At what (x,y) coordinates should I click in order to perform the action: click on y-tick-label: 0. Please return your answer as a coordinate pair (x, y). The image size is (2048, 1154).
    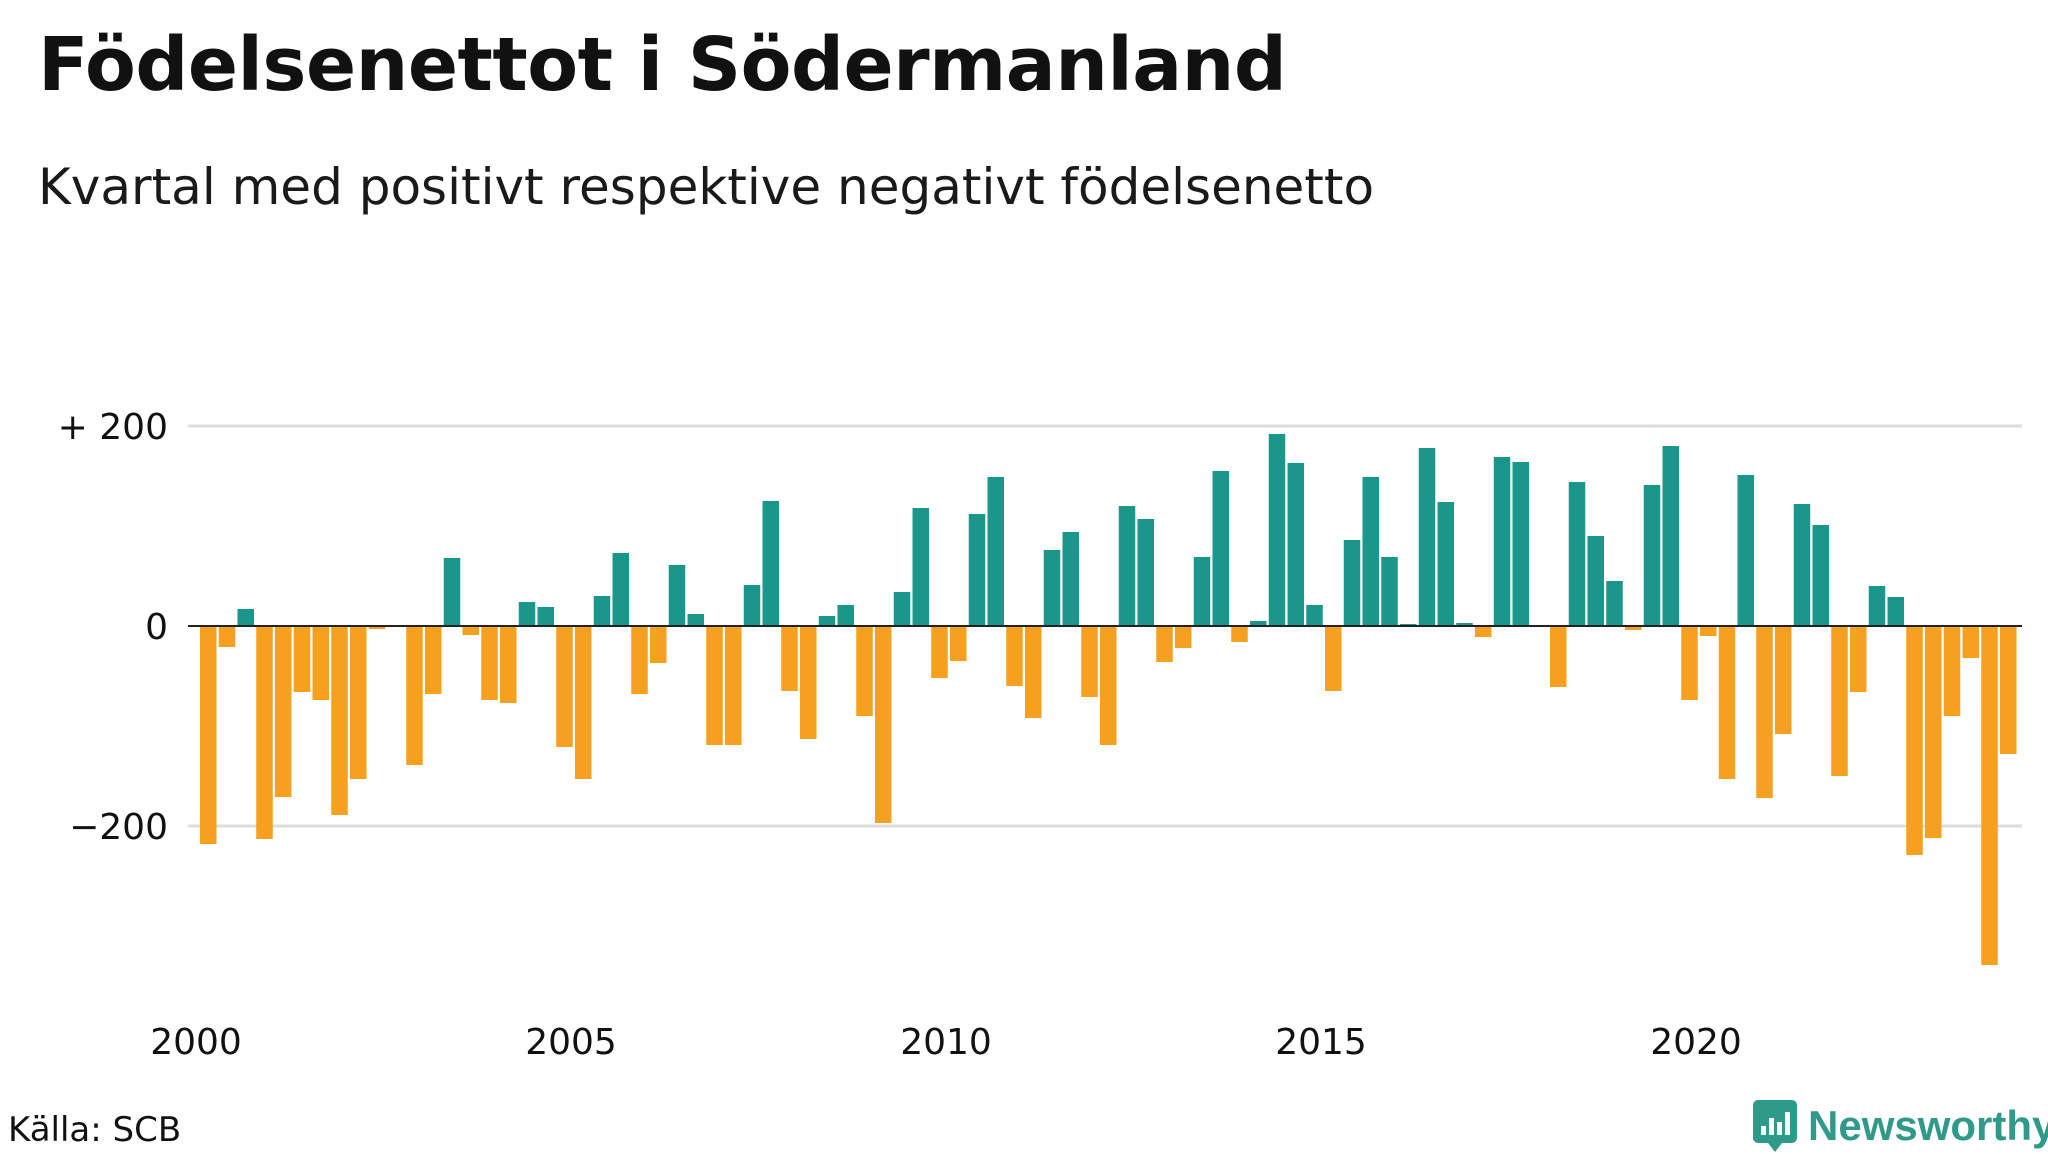
    Looking at the image, I should click on (156, 627).